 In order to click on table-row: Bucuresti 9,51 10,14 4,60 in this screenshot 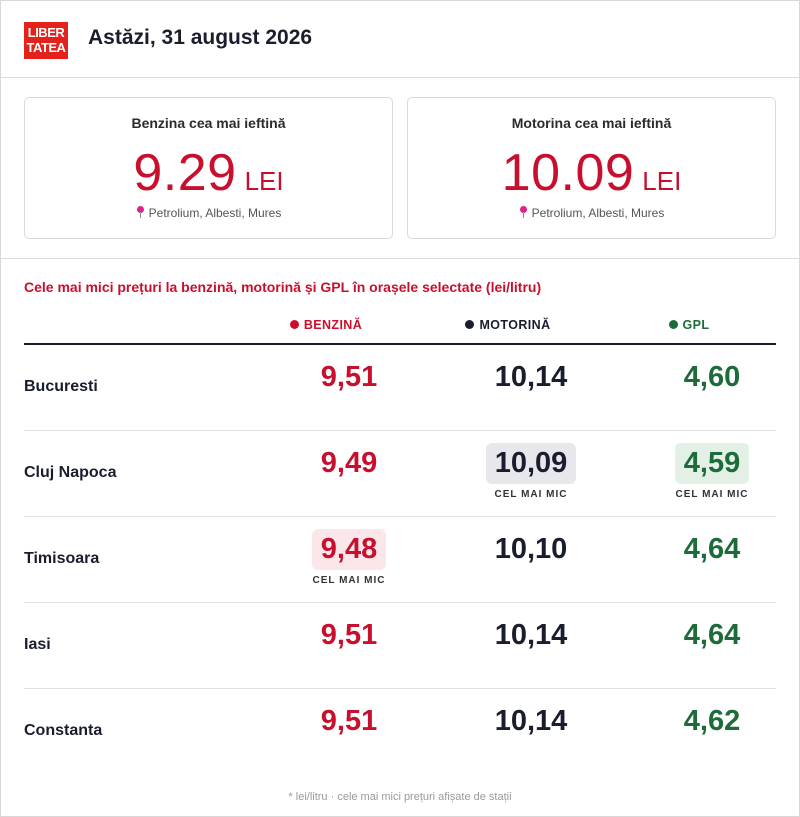, I will do `click(400, 388)`.